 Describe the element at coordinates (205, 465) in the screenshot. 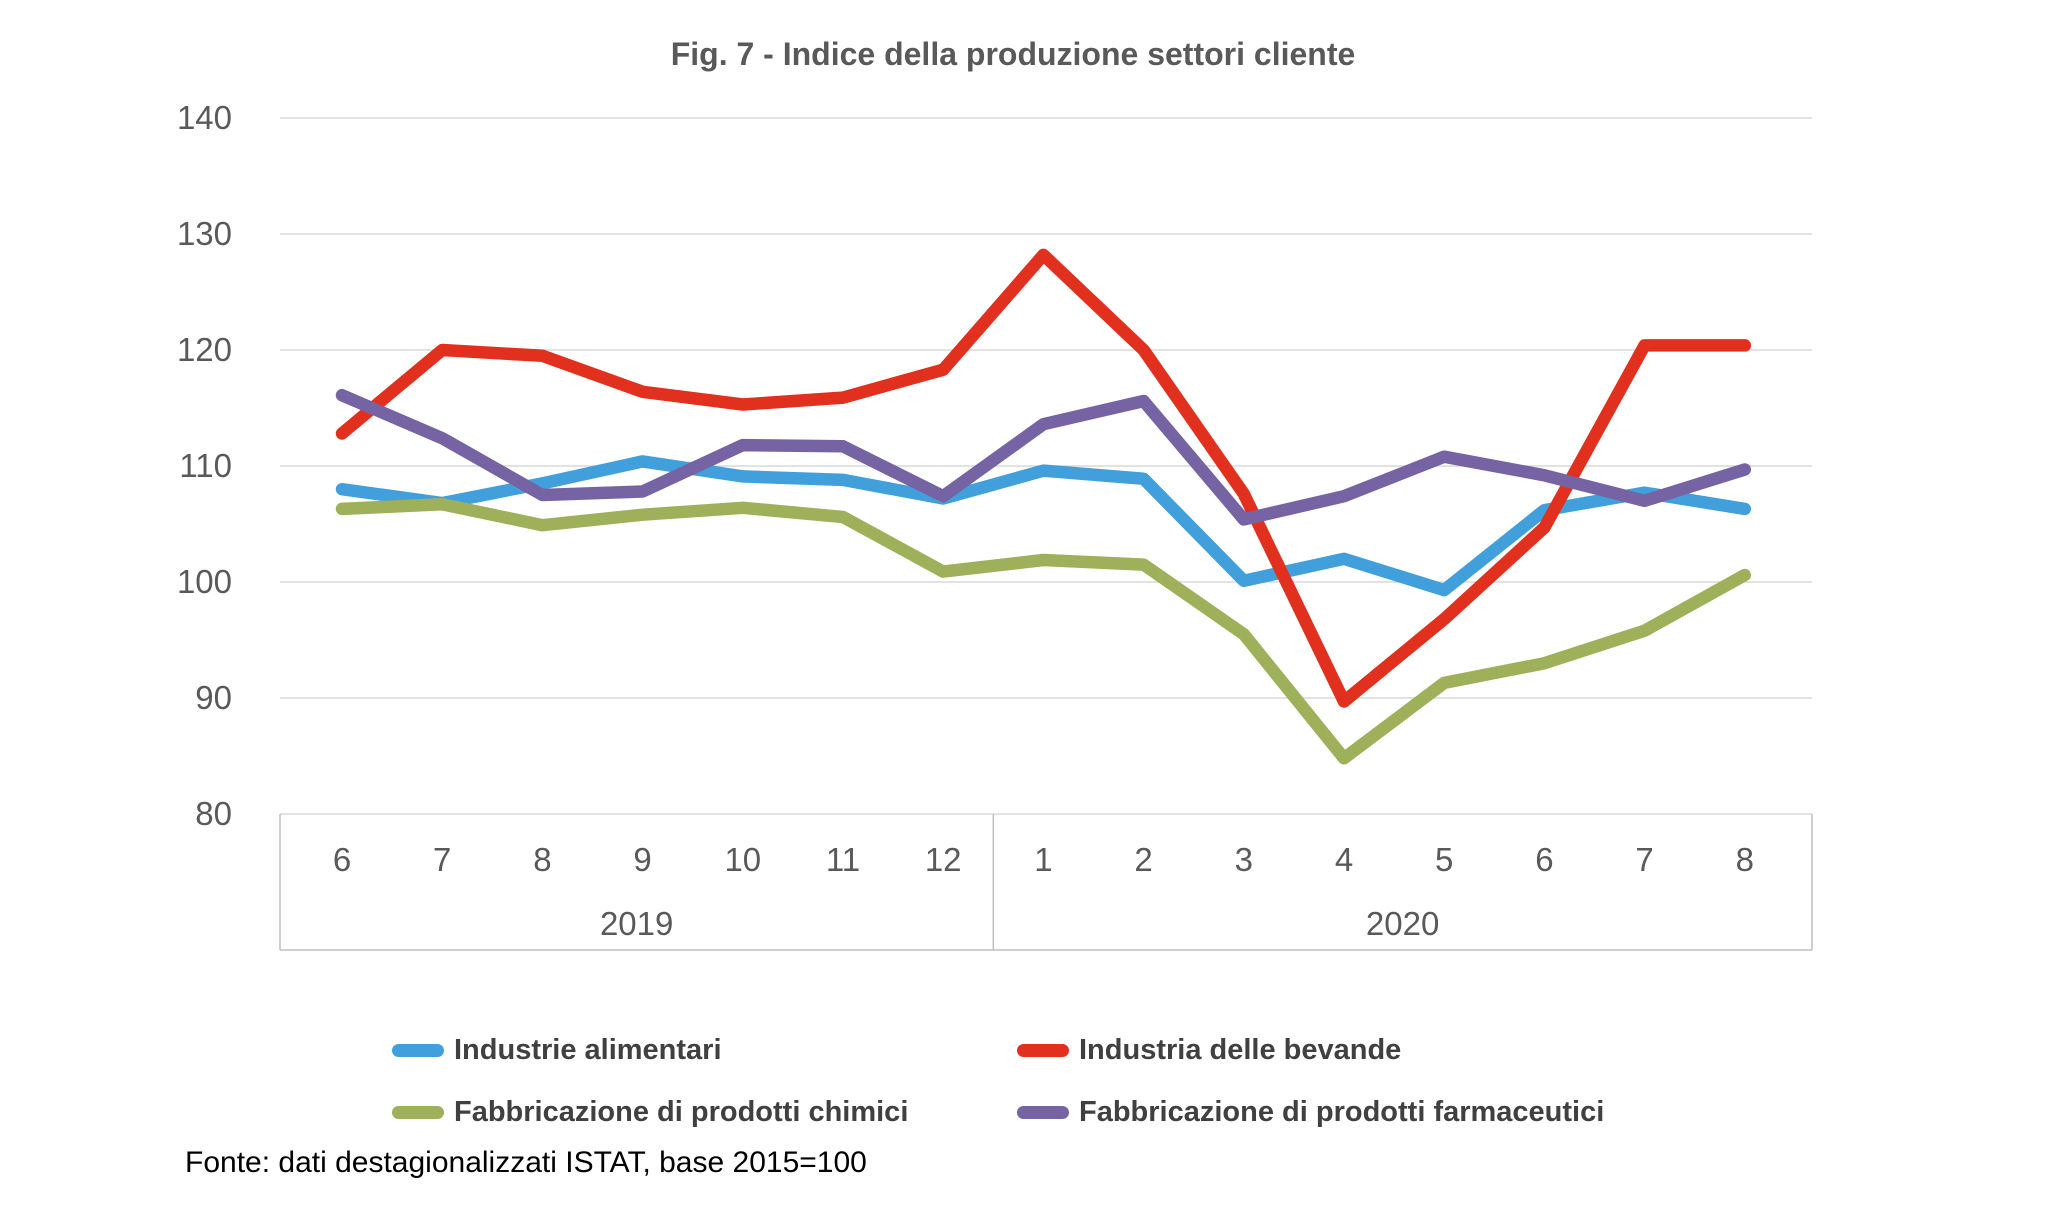

I see `y-axis-tick-110: 110` at that location.